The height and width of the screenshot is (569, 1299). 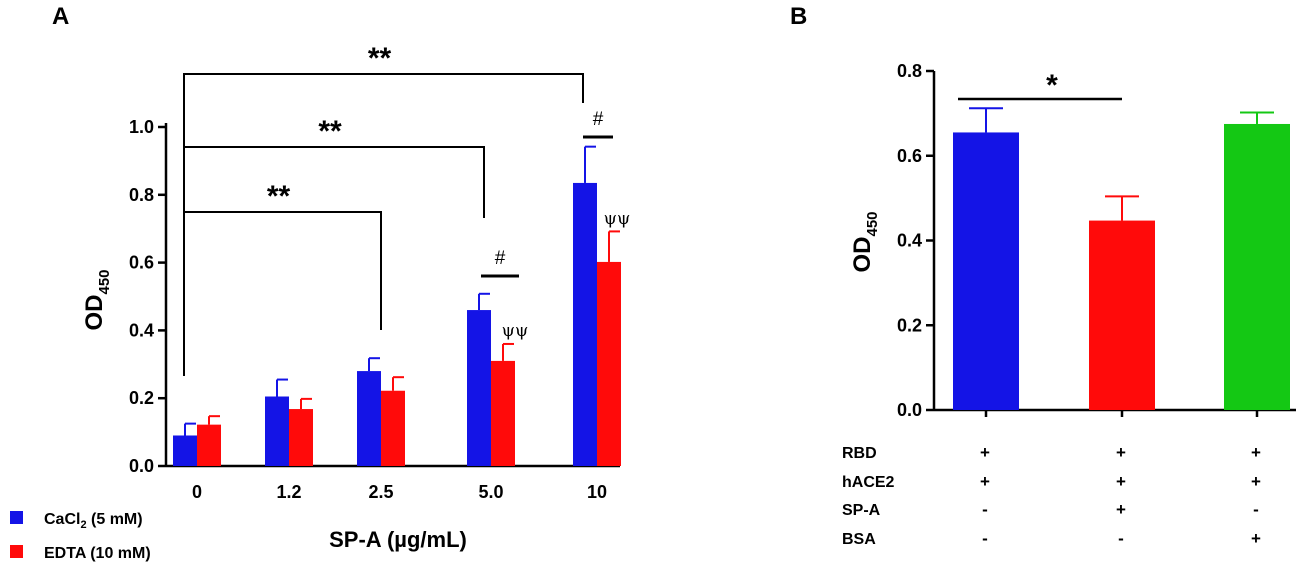 I want to click on panel-a-ytick-label-0-2: 0.2, so click(x=141, y=398).